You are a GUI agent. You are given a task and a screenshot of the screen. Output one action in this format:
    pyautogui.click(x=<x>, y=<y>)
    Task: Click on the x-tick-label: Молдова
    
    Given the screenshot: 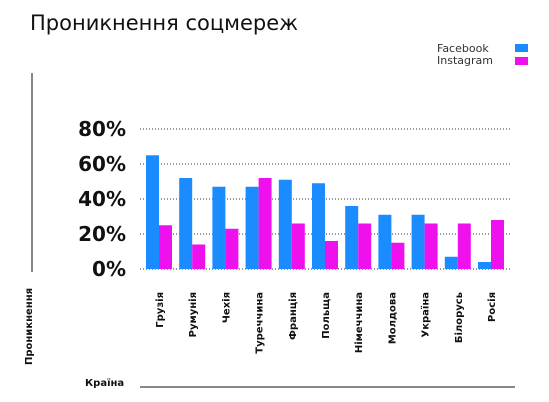 What is the action you would take?
    pyautogui.click(x=392, y=318)
    